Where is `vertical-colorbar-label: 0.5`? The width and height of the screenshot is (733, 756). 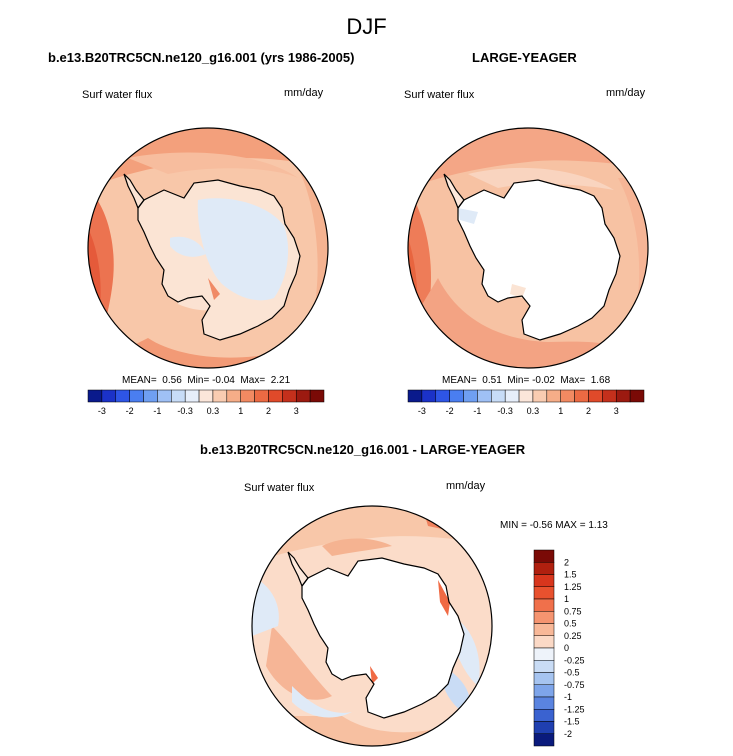 vertical-colorbar-label: 0.5 is located at coordinates (570, 624).